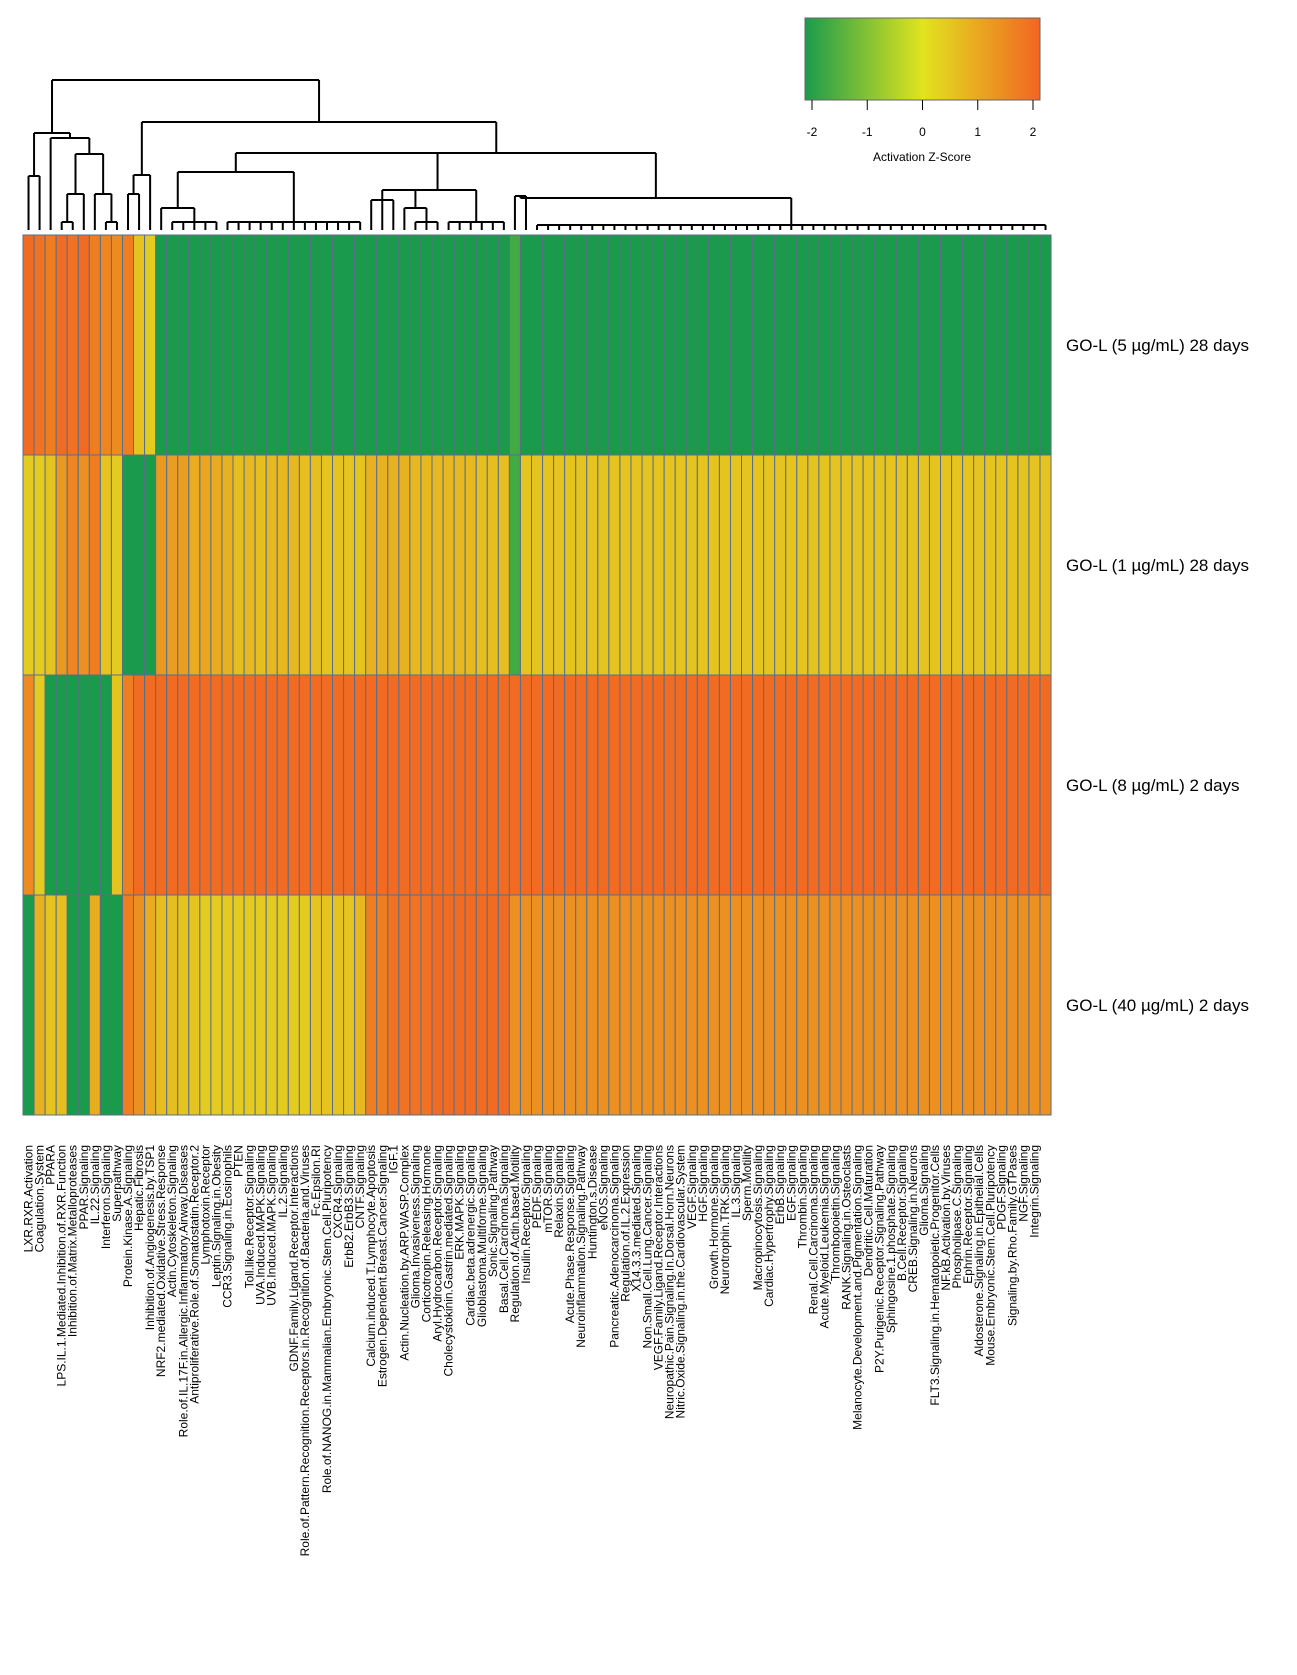  I want to click on column-label: Integrin.Signaling, so click(1034, 1191).